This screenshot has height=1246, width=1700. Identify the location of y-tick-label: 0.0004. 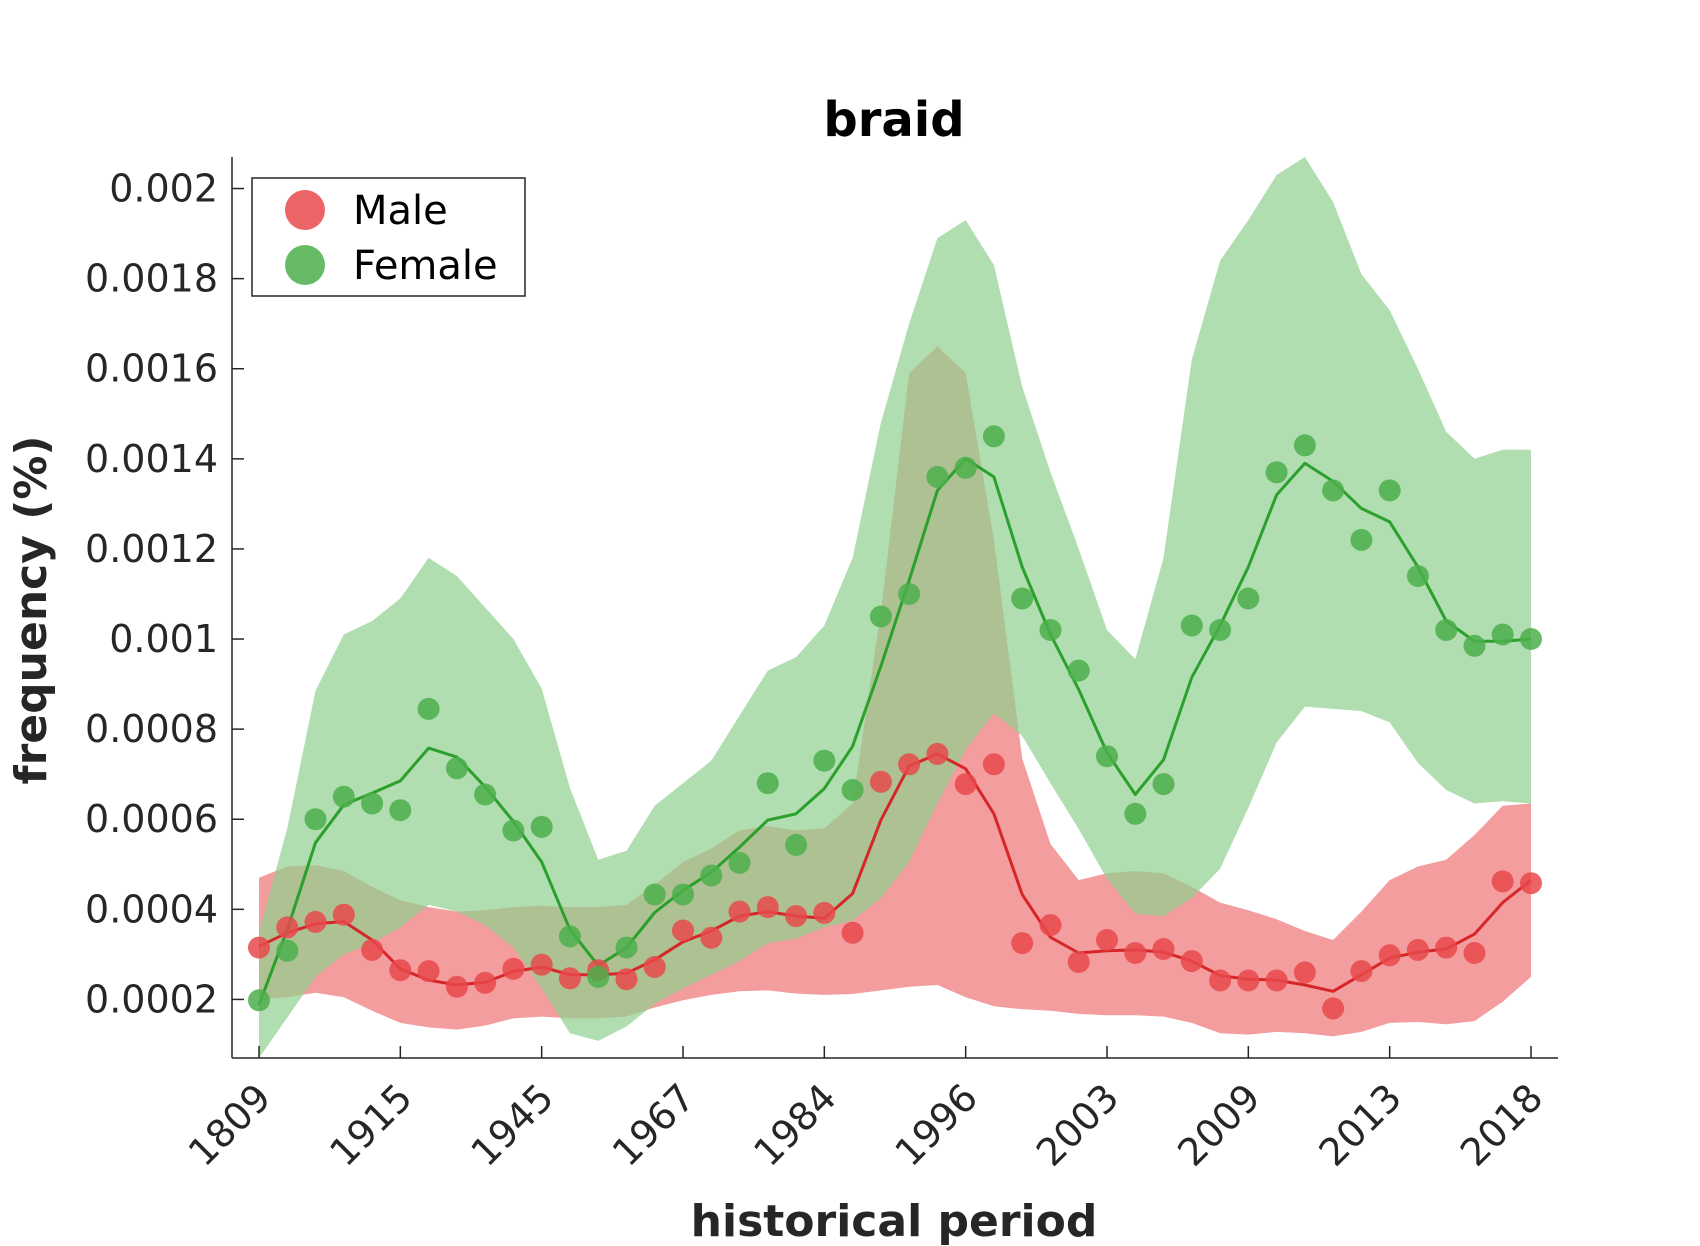
(151, 909).